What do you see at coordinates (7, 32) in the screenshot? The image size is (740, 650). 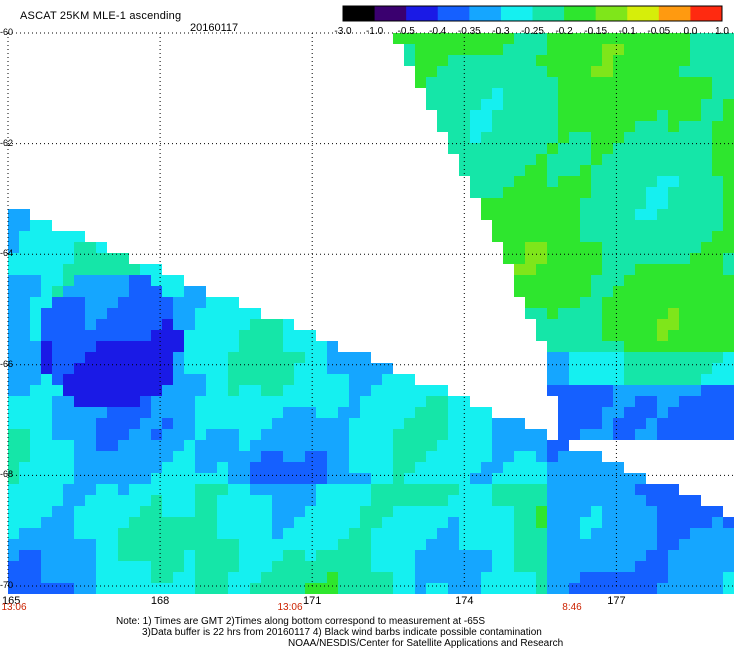 I see `latitude-tick-label: -60` at bounding box center [7, 32].